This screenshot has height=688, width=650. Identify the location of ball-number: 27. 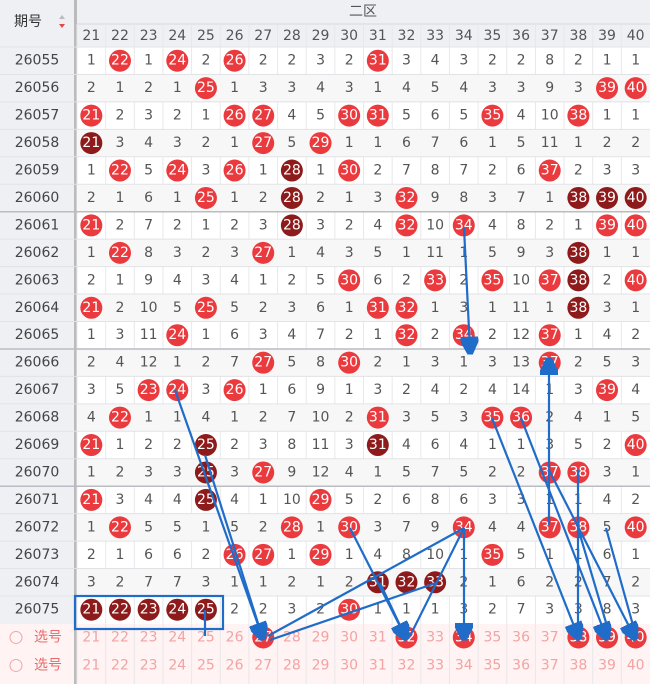
(263, 637).